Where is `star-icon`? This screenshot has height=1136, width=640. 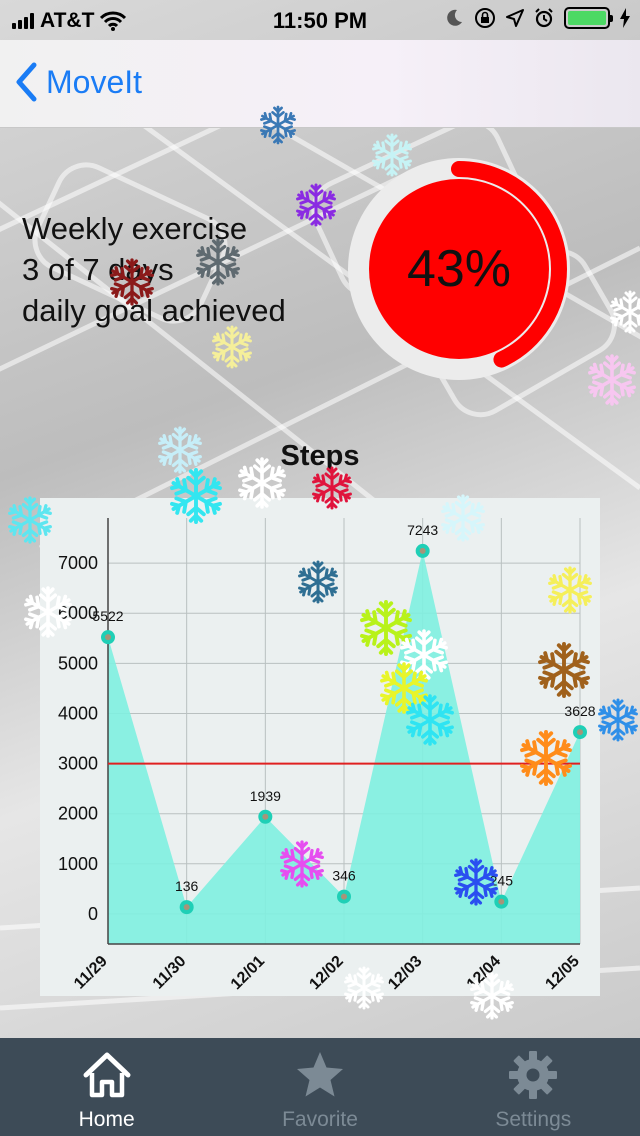
star-icon is located at coordinates (319, 1074).